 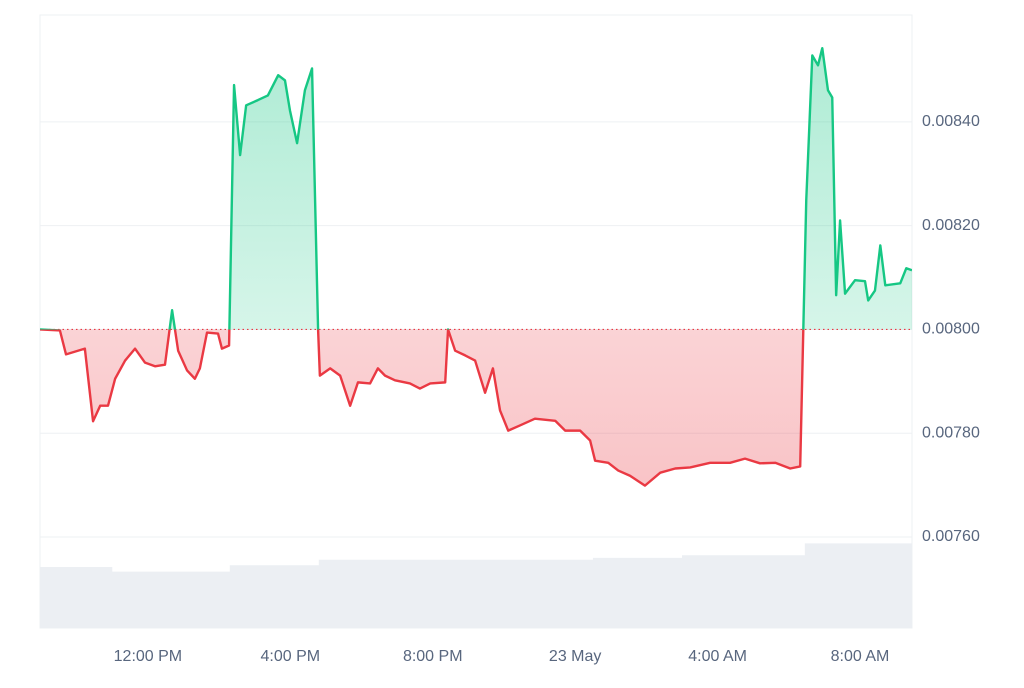 I want to click on x-tick-label: 8:00 AM, so click(x=860, y=656).